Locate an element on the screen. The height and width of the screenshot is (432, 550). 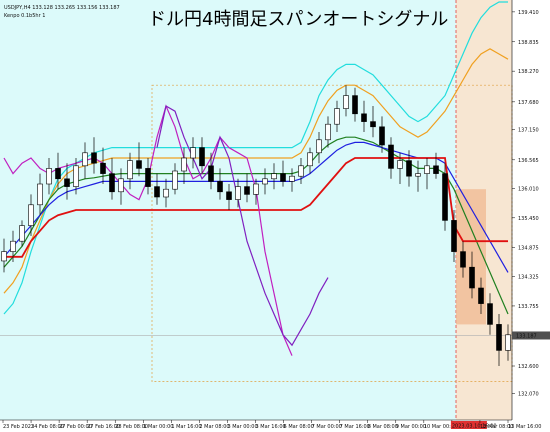
x-tick-label: 1 Mar 00:00 is located at coordinates (158, 427).